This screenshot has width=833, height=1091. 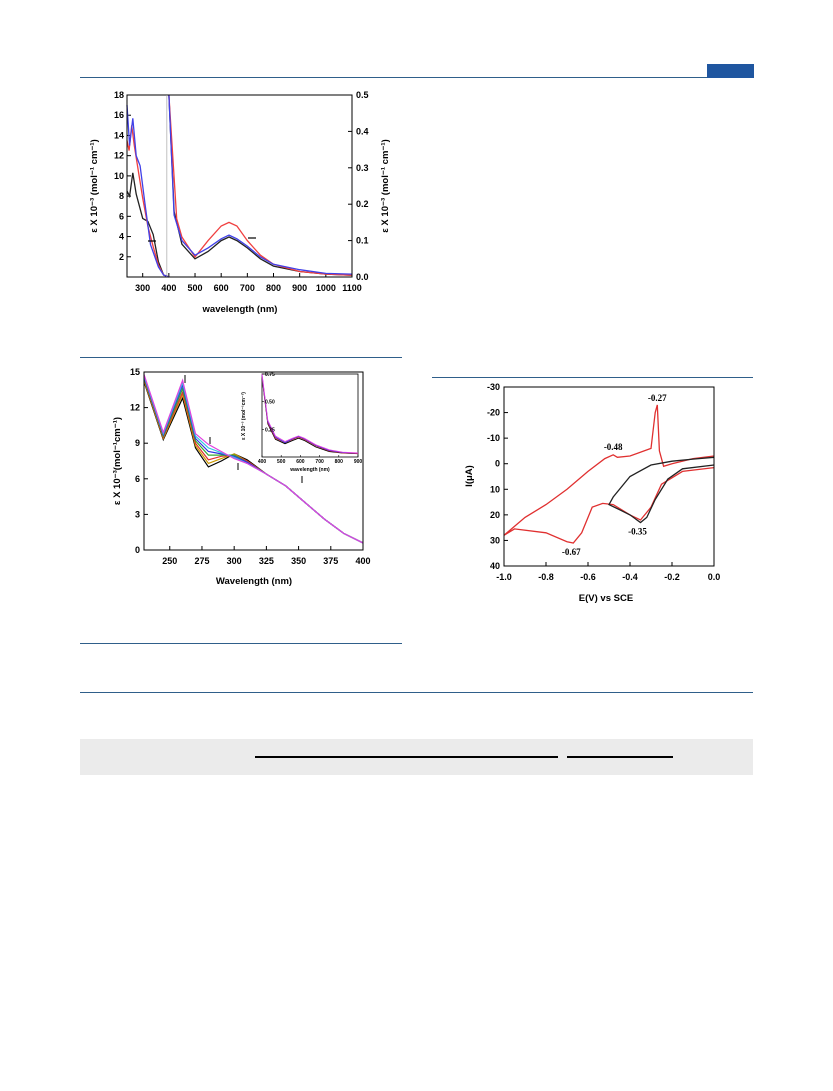 What do you see at coordinates (319, 462) in the screenshot?
I see `figure-2-inset-xtick-label: 700` at bounding box center [319, 462].